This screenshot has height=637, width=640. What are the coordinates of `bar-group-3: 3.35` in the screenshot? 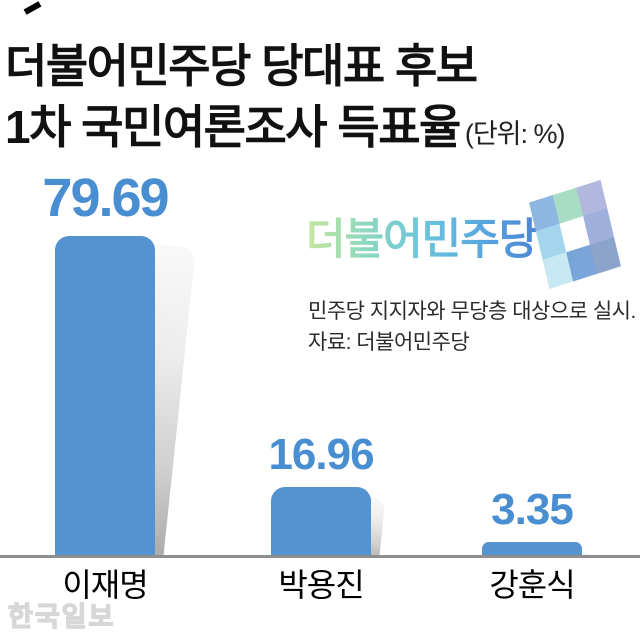 It's located at (536, 357).